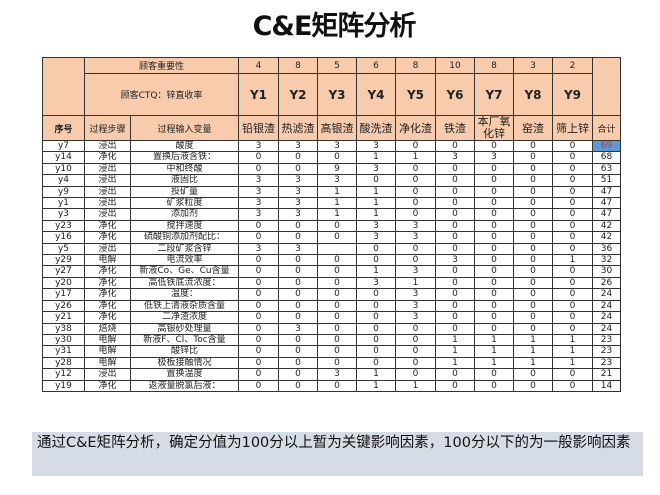  What do you see at coordinates (331, 283) in the screenshot?
I see `table-row: y20 净化 高低铁底流浓度： 0 0 0 3 1 0 0 0 0 26` at bounding box center [331, 283].